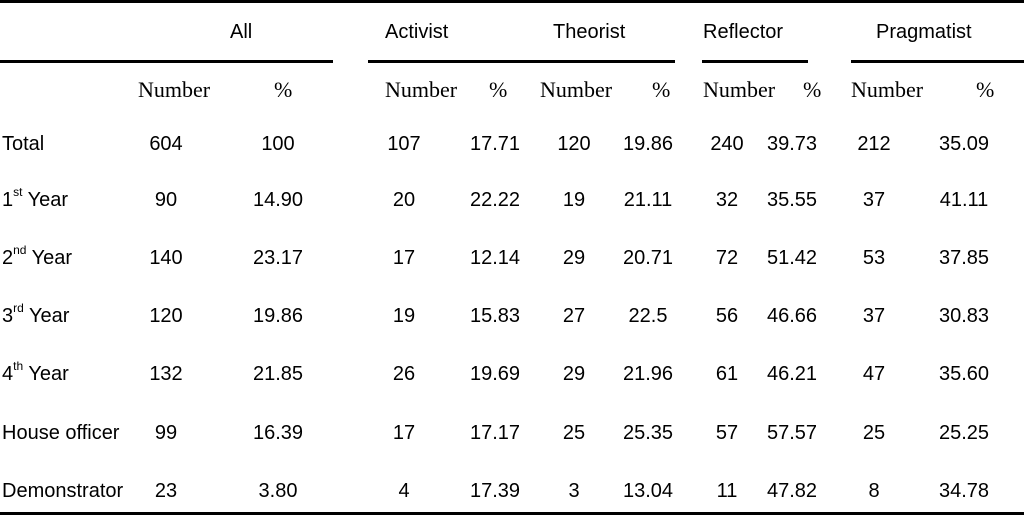 This screenshot has height=517, width=1024. Describe the element at coordinates (937, 61) in the screenshot. I see `group-rule-pragmatist` at that location.